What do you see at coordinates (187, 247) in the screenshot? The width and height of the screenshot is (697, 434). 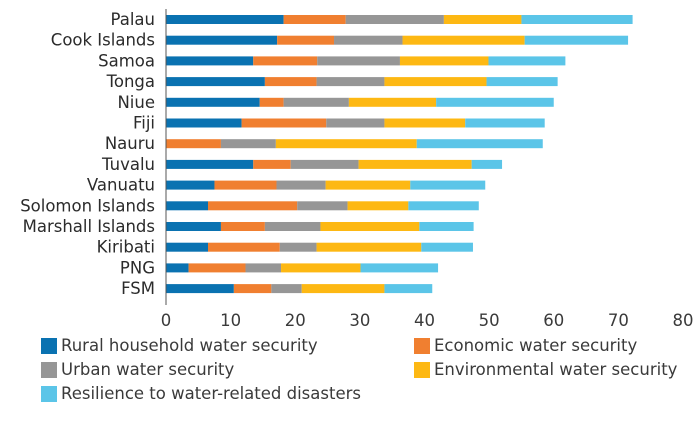 I see `bar-segment-kiribati-s0` at bounding box center [187, 247].